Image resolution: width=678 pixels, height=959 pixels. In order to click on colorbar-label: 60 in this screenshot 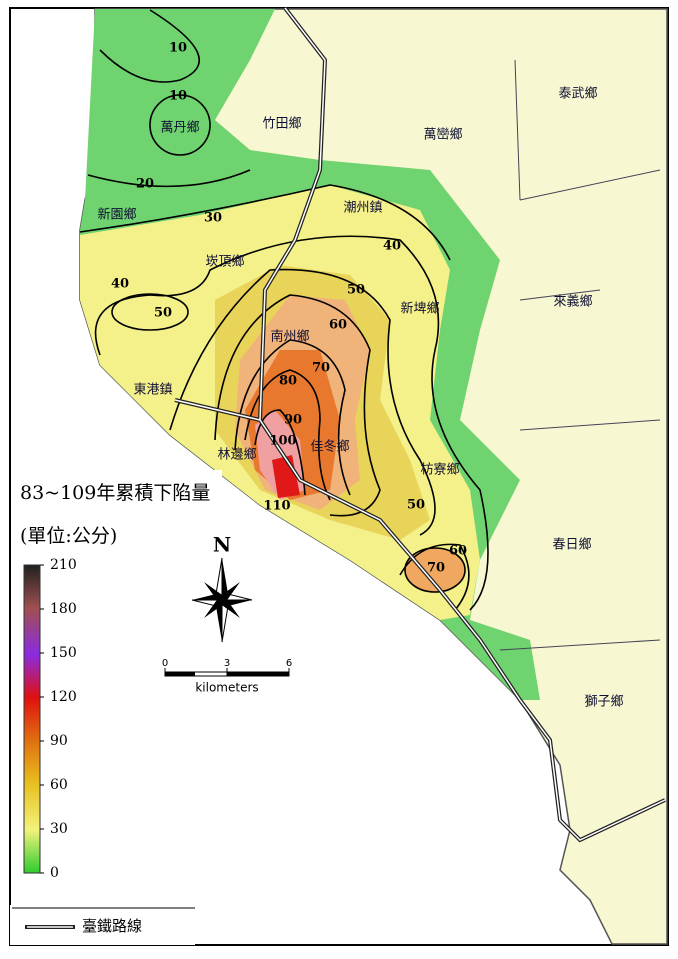, I will do `click(59, 785)`.